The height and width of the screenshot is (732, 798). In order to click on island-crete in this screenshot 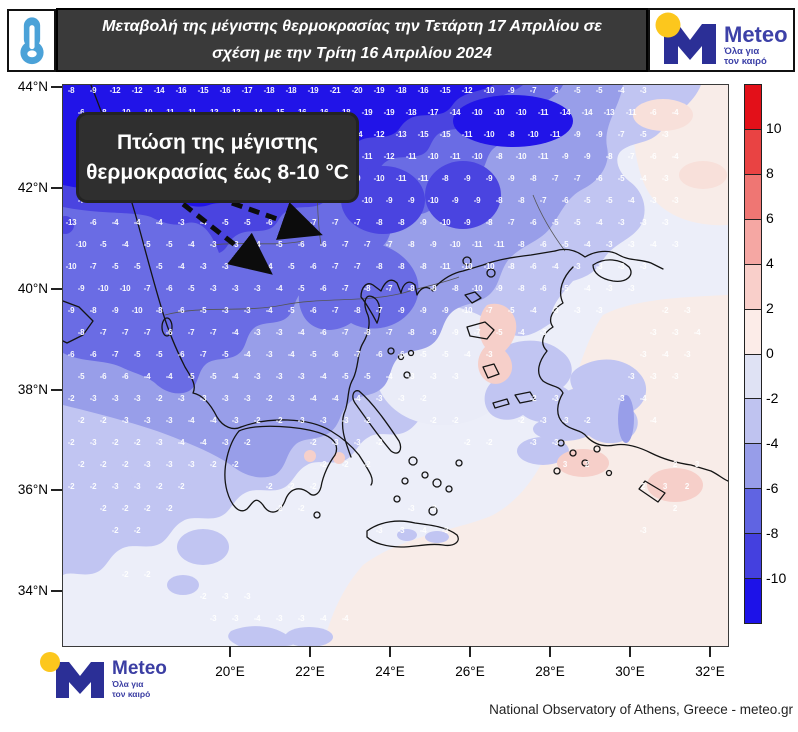, I will do `click(412, 534)`.